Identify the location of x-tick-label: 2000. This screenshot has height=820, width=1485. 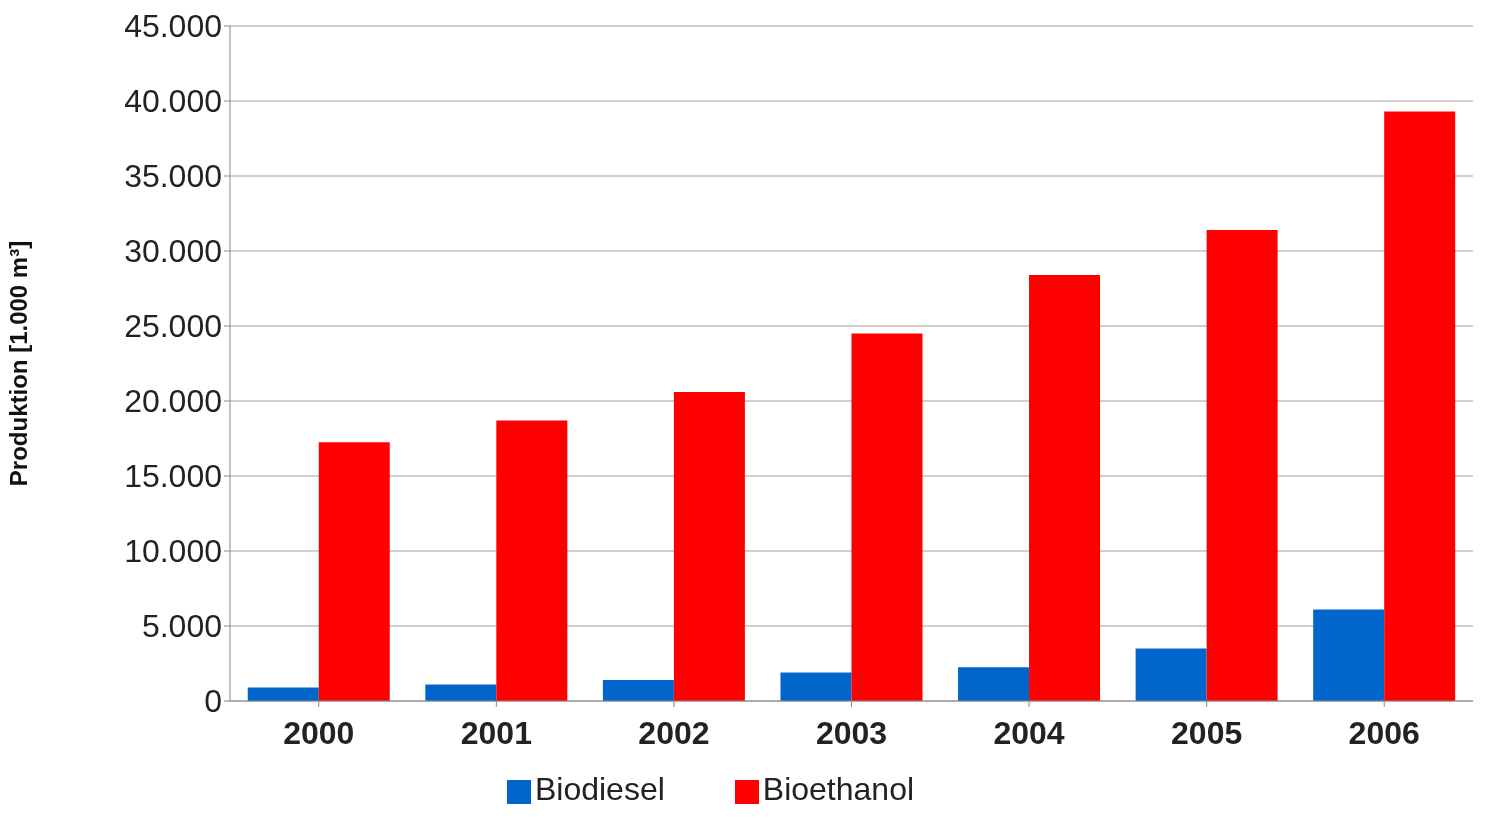
(319, 732).